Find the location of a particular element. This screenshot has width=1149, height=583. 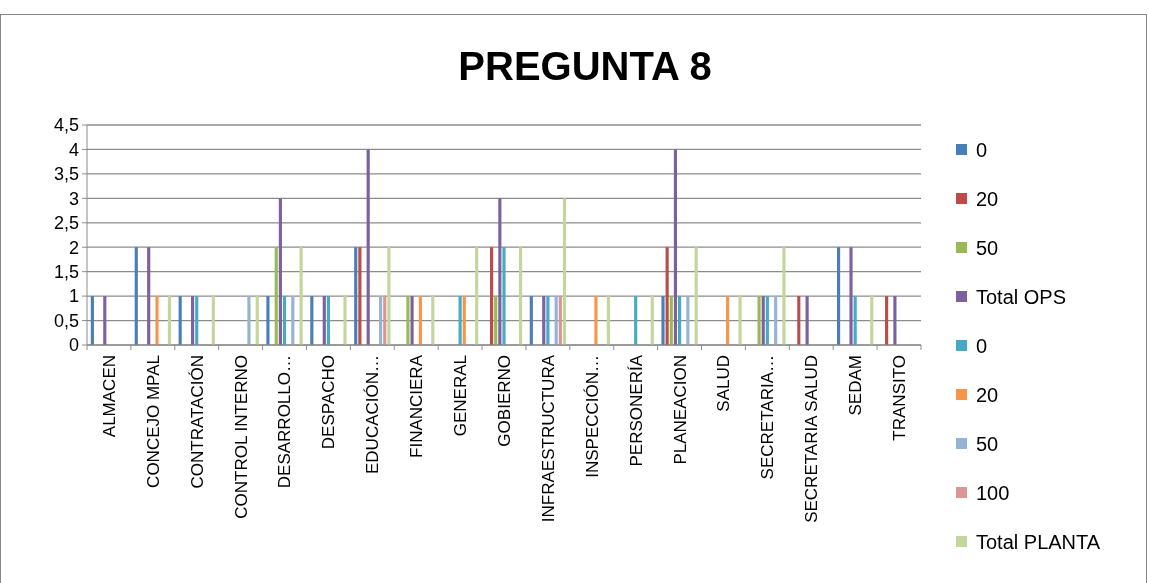

legend-label: Total OPS is located at coordinates (1021, 297).